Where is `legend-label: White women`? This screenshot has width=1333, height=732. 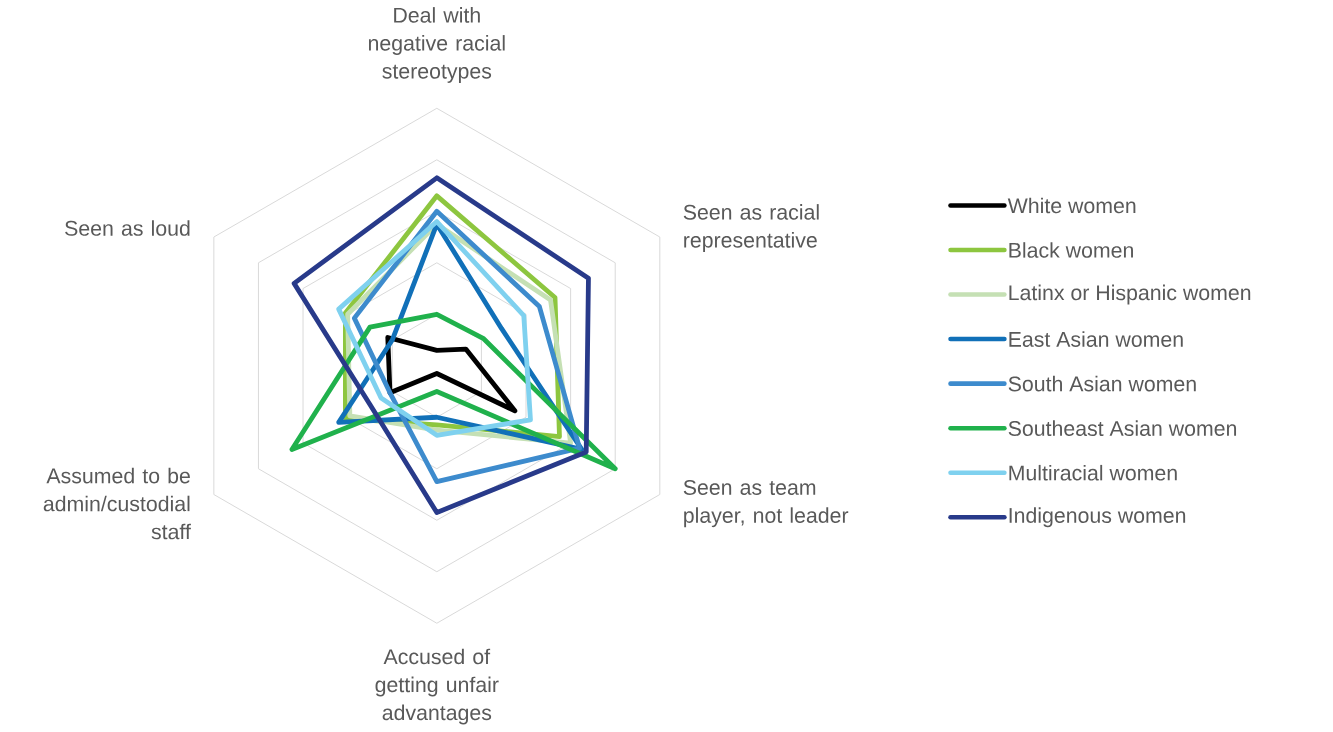
legend-label: White women is located at coordinates (1071, 205).